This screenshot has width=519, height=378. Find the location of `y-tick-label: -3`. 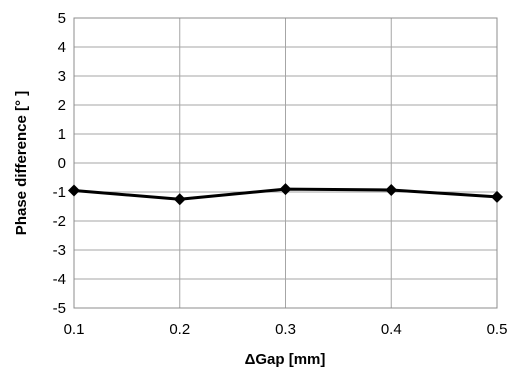

y-tick-label: -3 is located at coordinates (59, 250).